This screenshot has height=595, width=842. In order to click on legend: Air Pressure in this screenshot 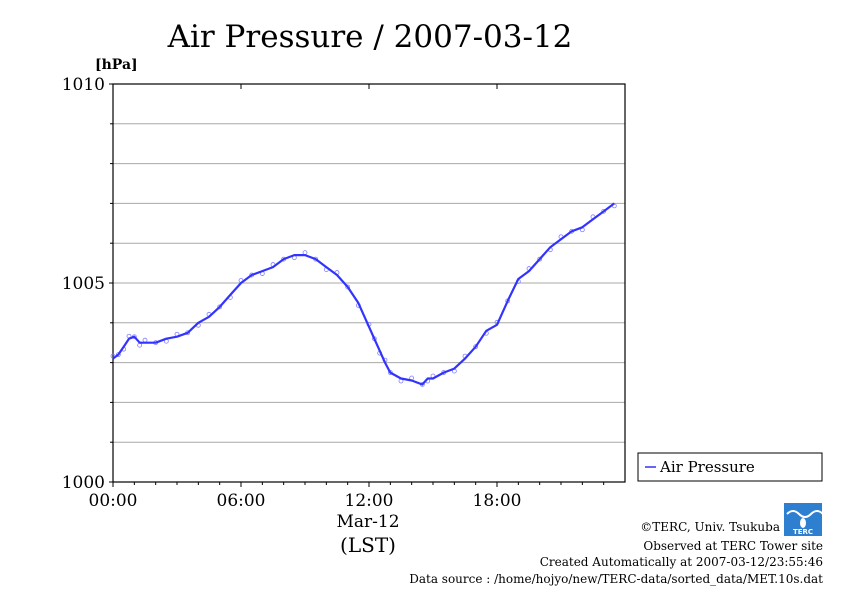, I will do `click(730, 467)`.